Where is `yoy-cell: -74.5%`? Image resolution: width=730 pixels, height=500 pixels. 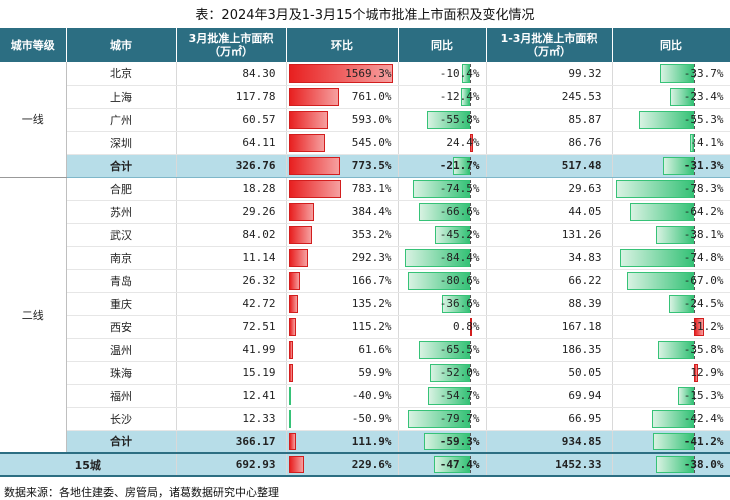
yoy-cell: -74.5% is located at coordinates (442, 189).